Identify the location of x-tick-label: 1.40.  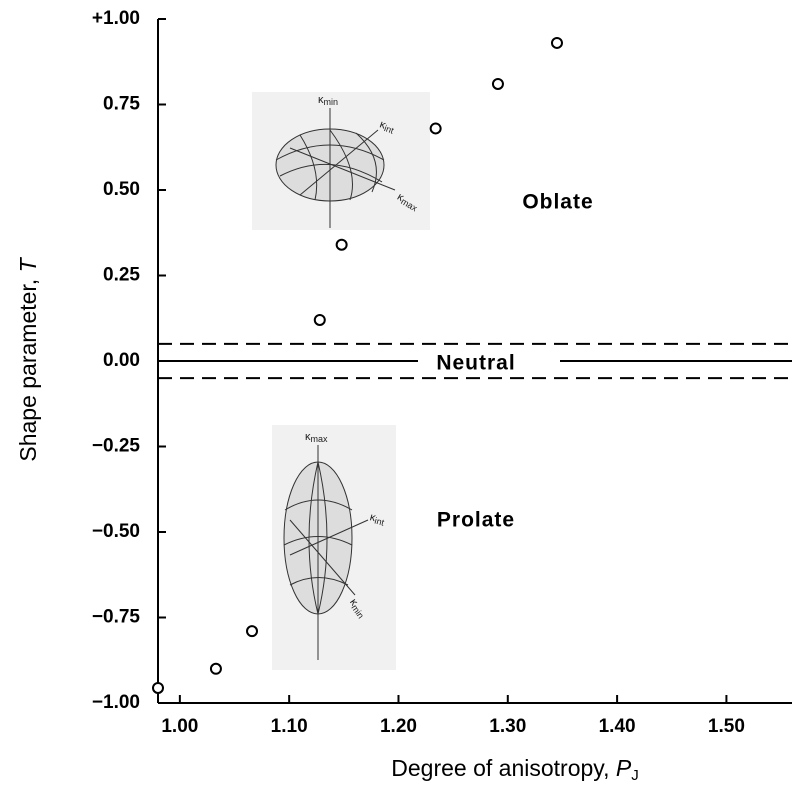
(617, 726).